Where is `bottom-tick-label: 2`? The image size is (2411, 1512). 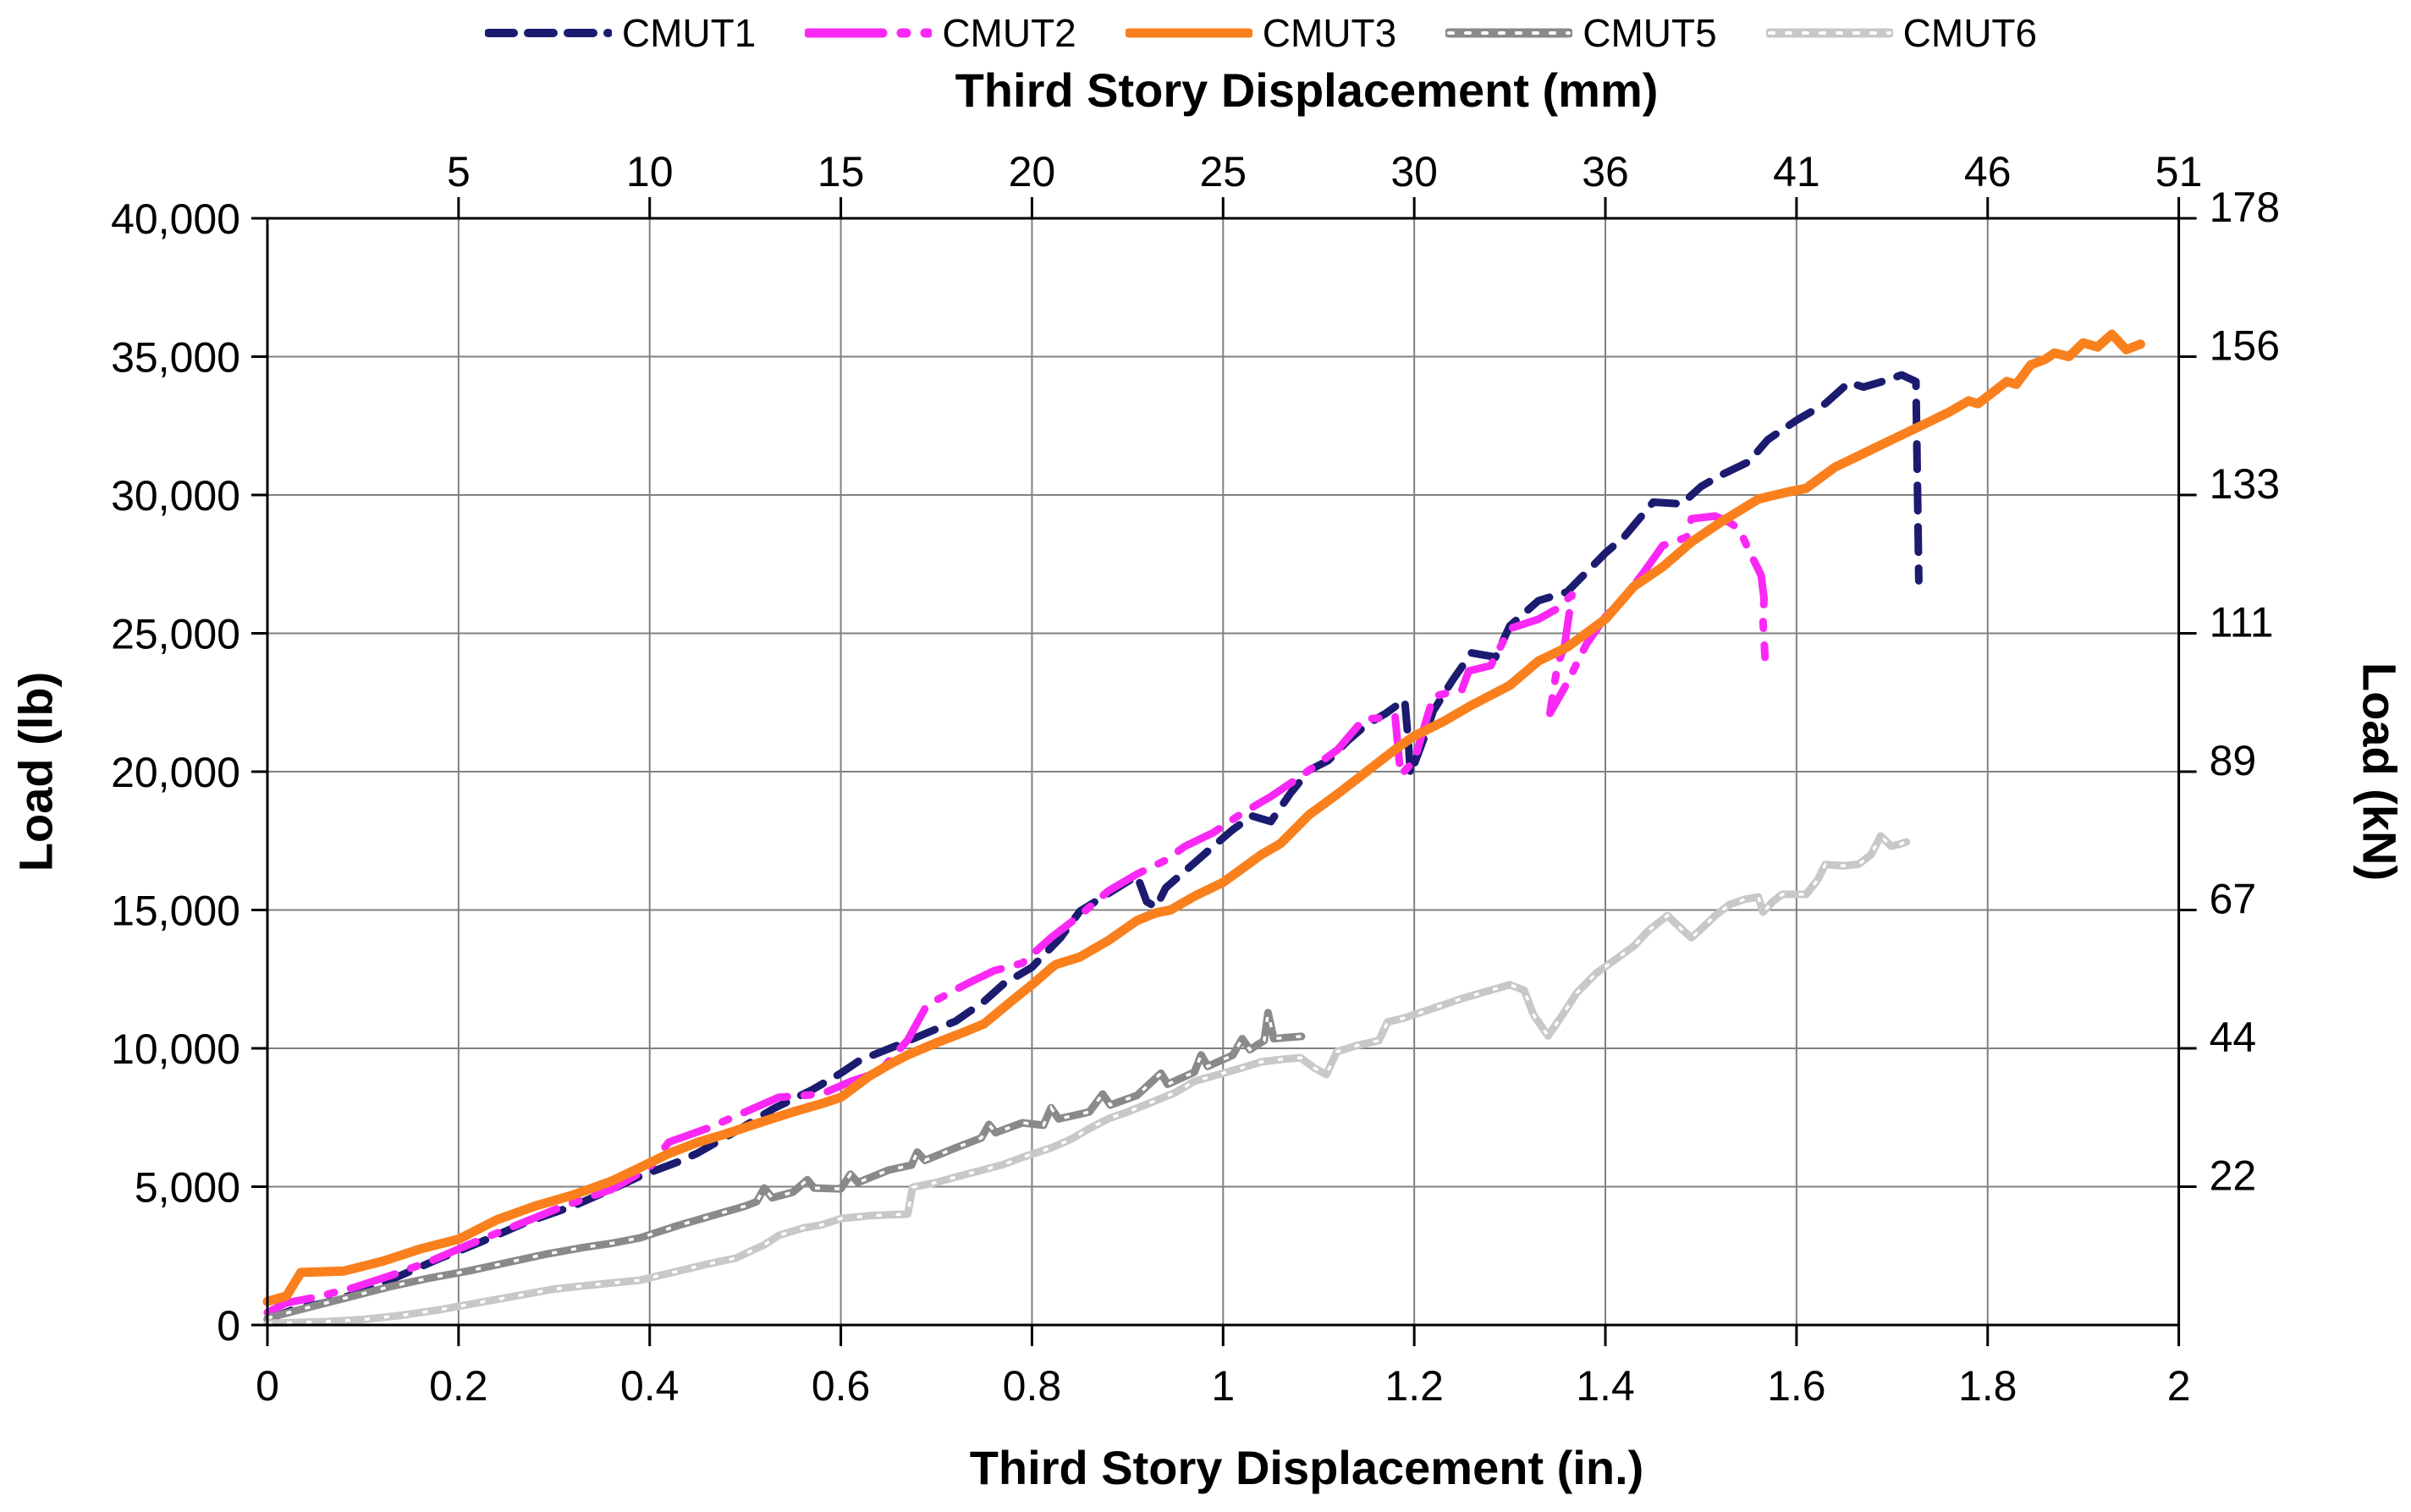 bottom-tick-label: 2 is located at coordinates (2179, 1386).